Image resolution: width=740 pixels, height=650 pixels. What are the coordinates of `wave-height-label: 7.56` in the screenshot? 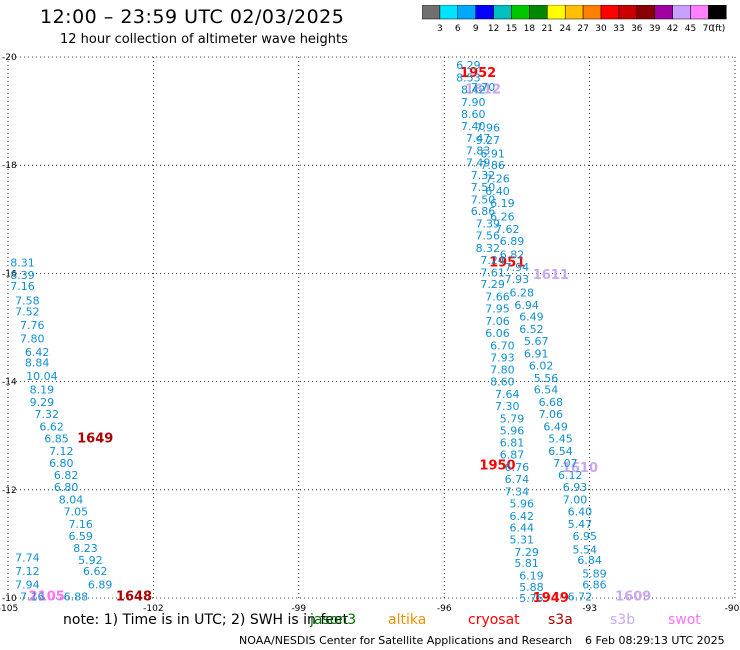 It's located at (488, 236).